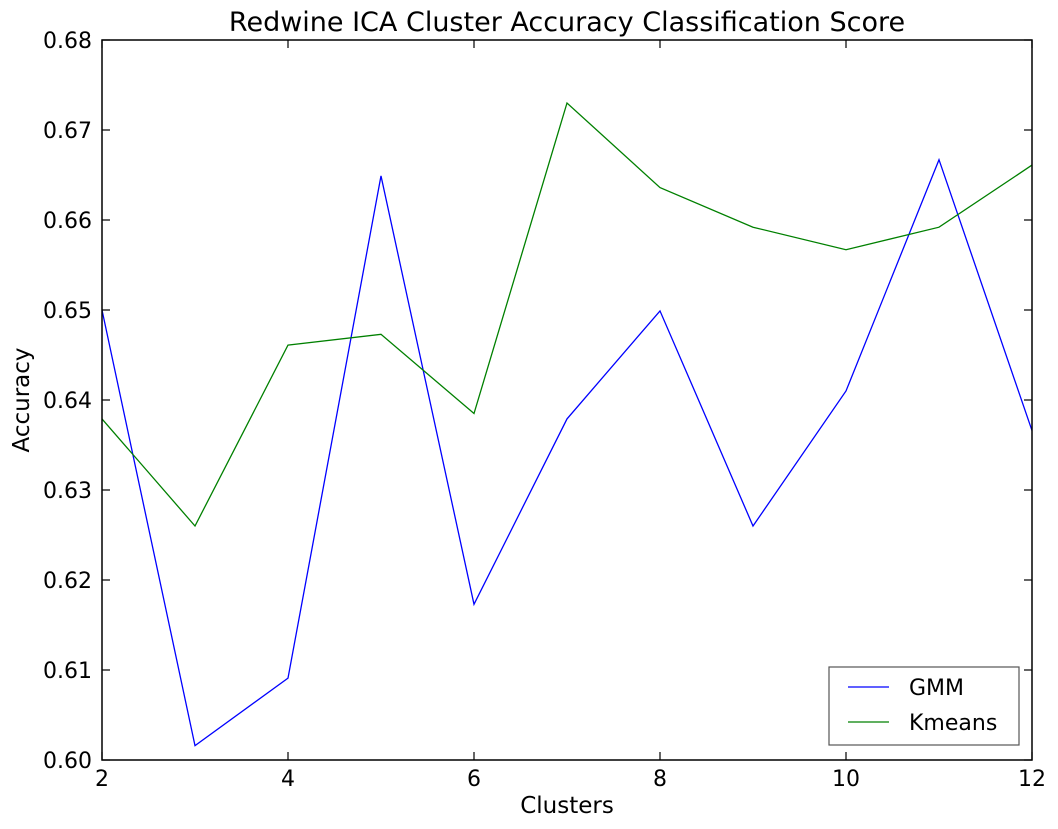 Image resolution: width=1058 pixels, height=829 pixels. Describe the element at coordinates (67, 131) in the screenshot. I see `y-tick-label: 0.67` at that location.